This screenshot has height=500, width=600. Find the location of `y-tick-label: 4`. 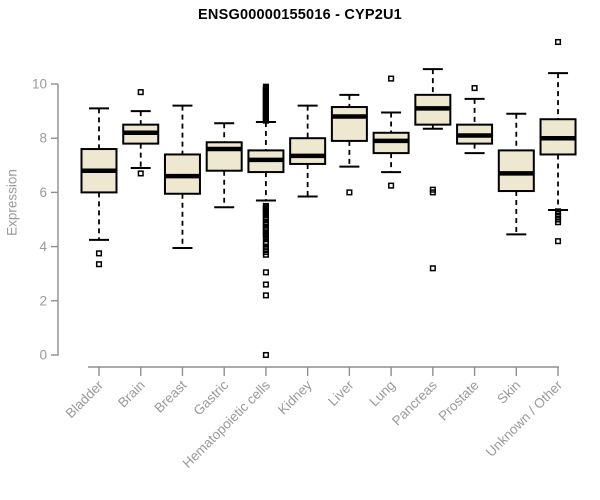

y-tick-label: 4 is located at coordinates (43, 246).